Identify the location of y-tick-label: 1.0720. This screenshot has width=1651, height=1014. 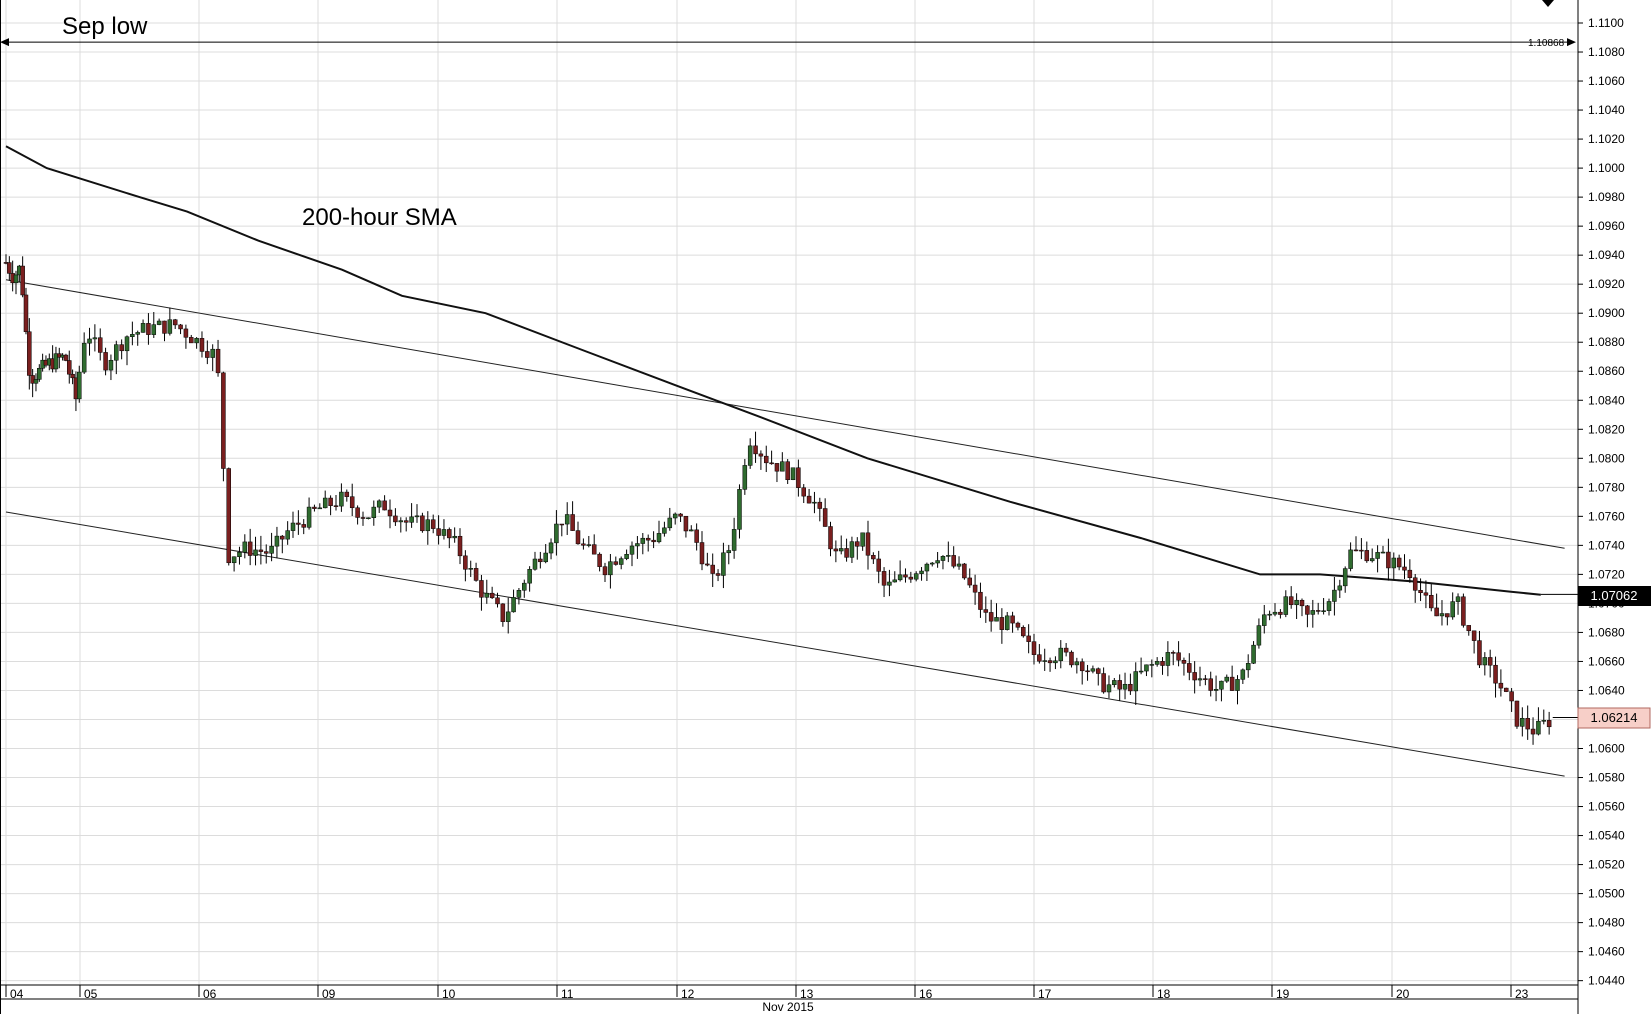
(1606, 574).